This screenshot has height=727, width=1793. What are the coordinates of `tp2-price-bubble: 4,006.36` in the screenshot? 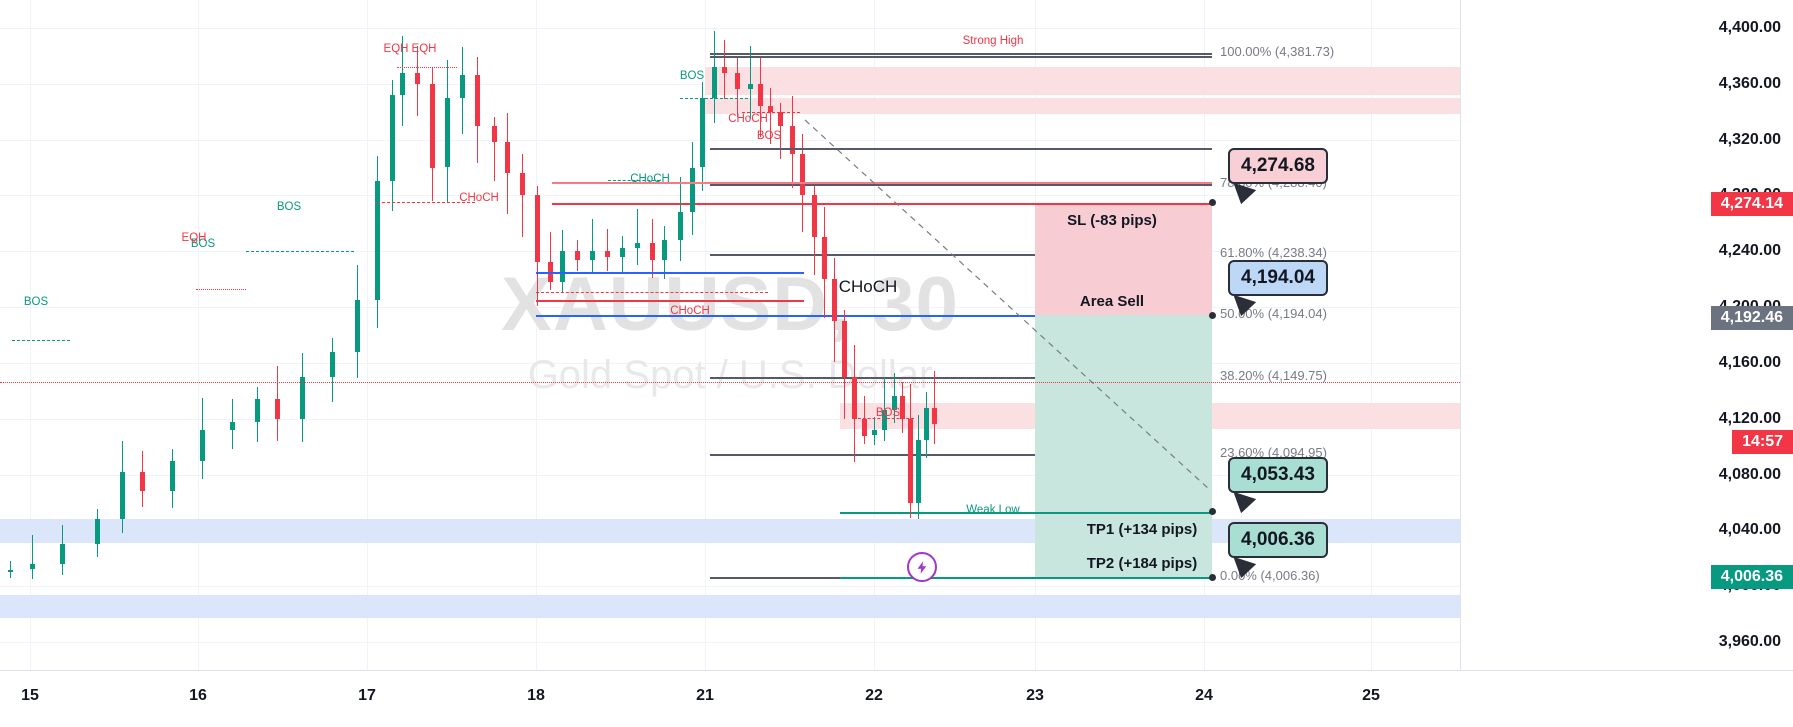 It's located at (1278, 540).